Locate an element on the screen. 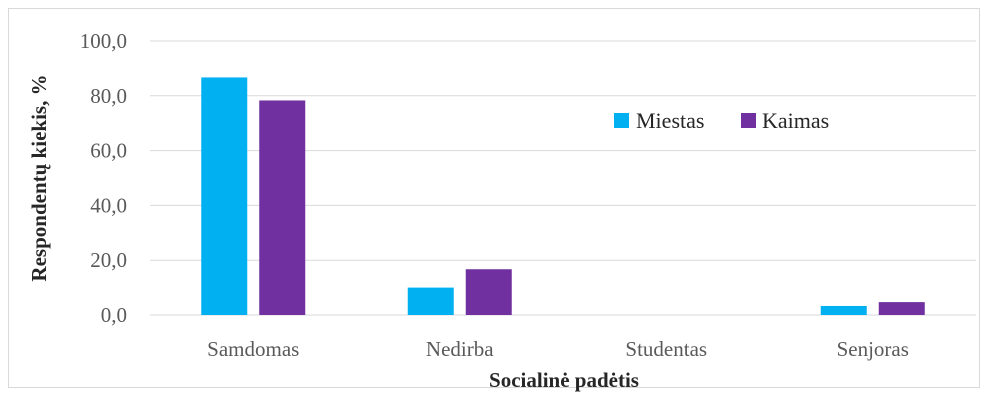 This screenshot has height=395, width=988. y-tick-label: 80,0 is located at coordinates (108, 96).